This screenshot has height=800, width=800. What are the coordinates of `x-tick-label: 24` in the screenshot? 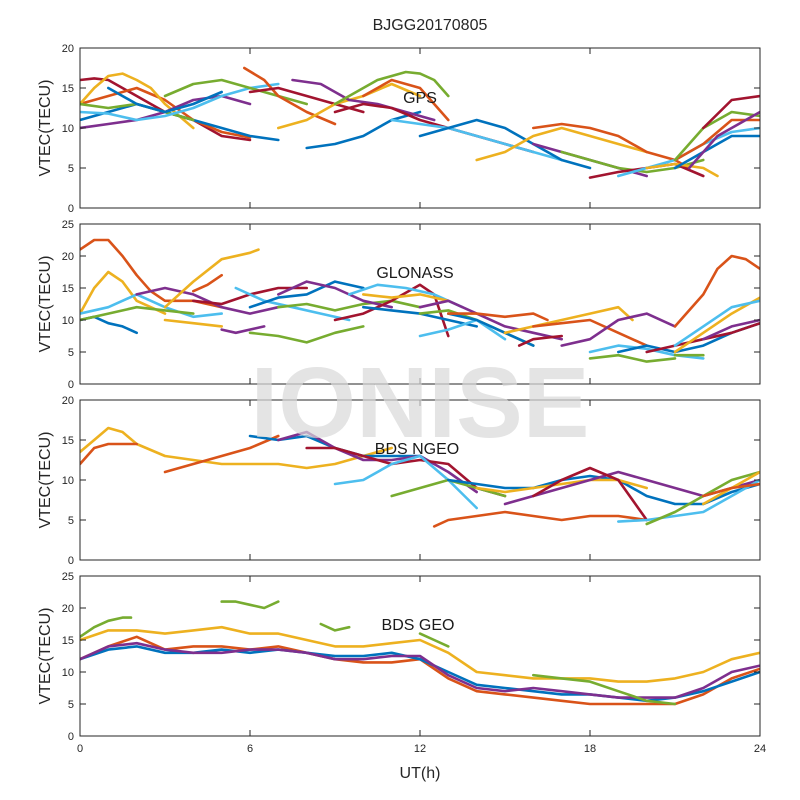 It's located at (760, 749).